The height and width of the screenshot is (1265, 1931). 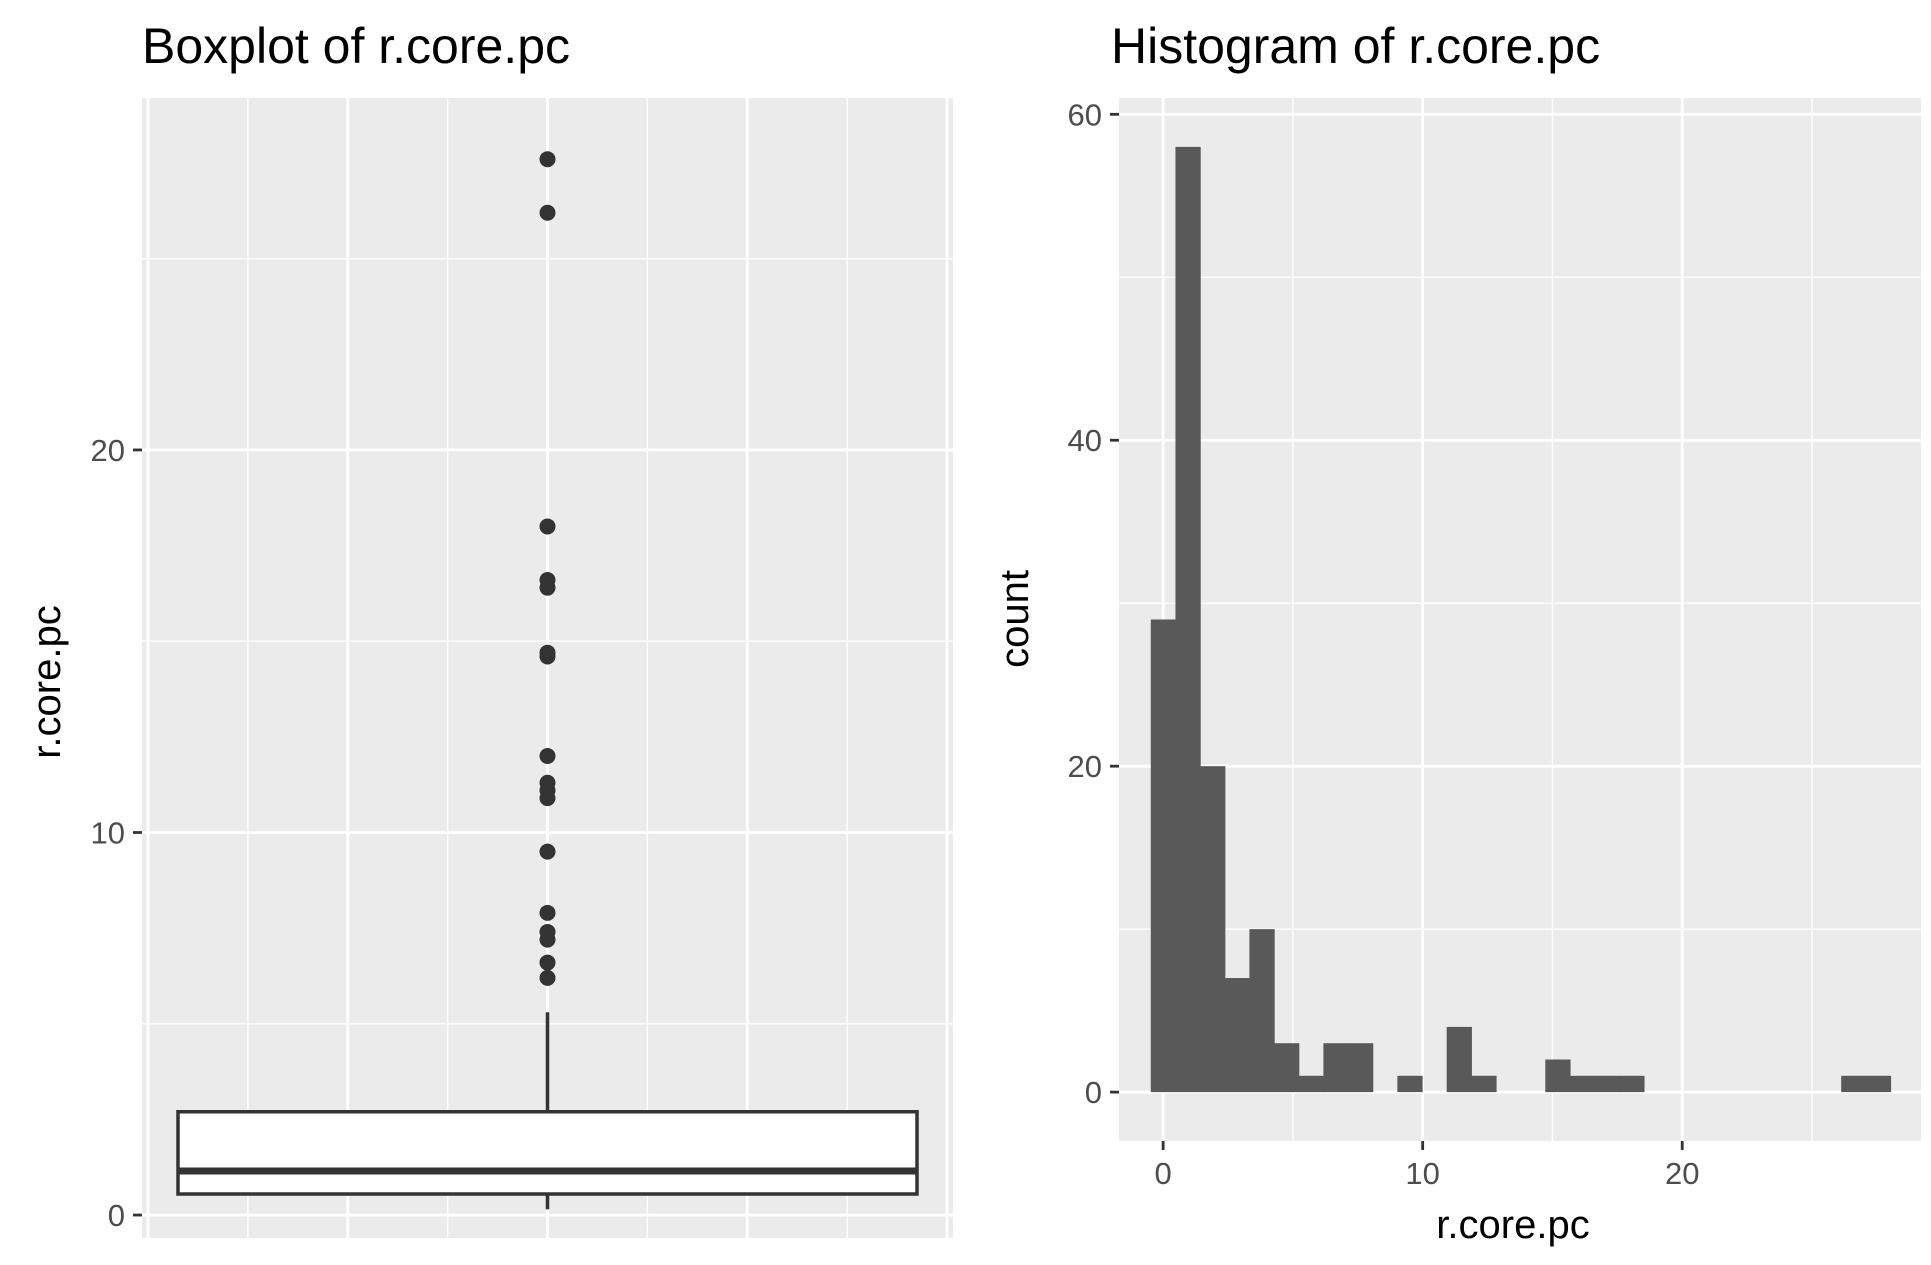 I want to click on boxplot-y-tick-label: 20, so click(x=108, y=450).